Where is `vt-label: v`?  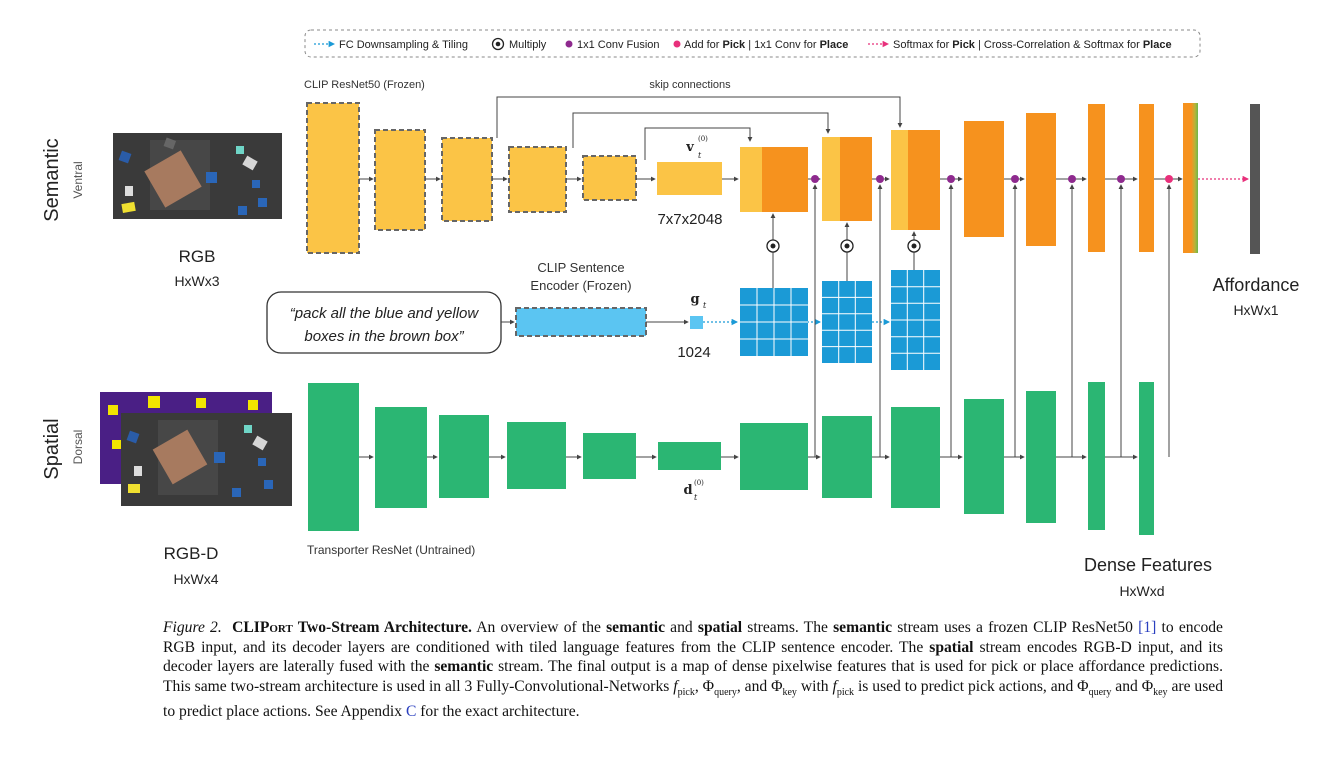
vt-label: v is located at coordinates (689, 147).